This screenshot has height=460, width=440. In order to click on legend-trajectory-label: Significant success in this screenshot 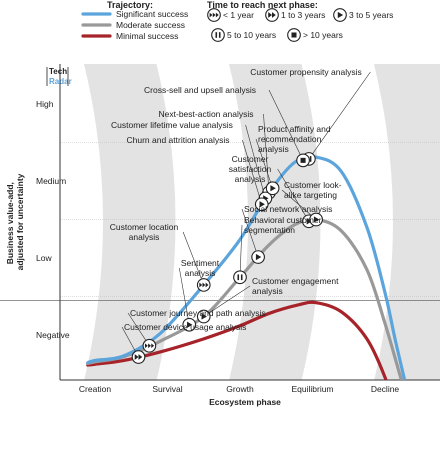, I will do `click(152, 14)`.